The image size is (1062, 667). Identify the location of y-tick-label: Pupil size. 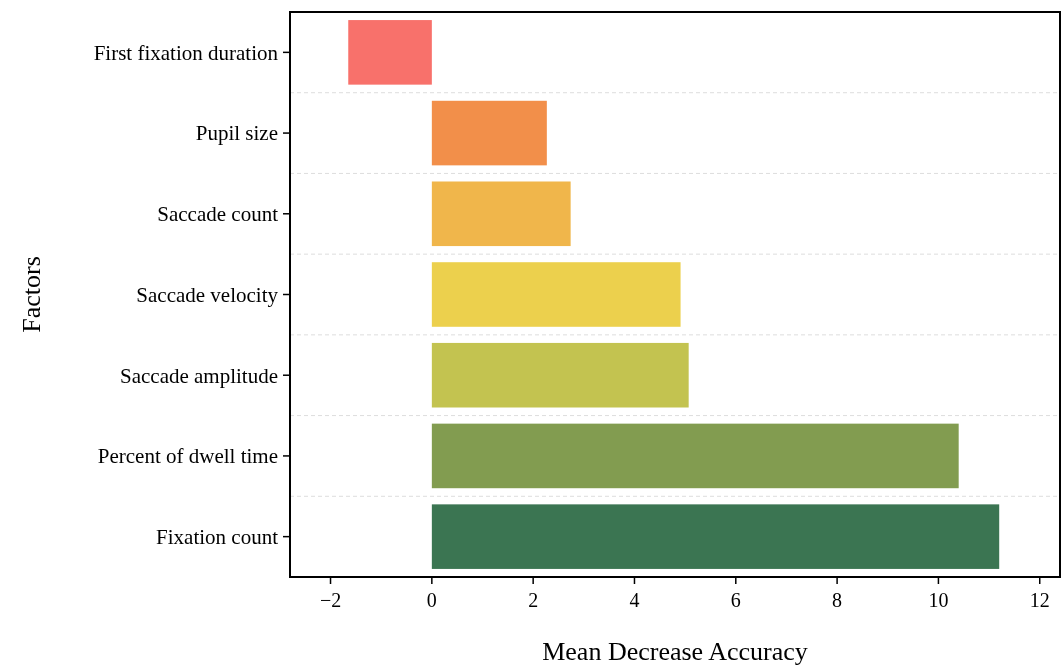
(236, 133).